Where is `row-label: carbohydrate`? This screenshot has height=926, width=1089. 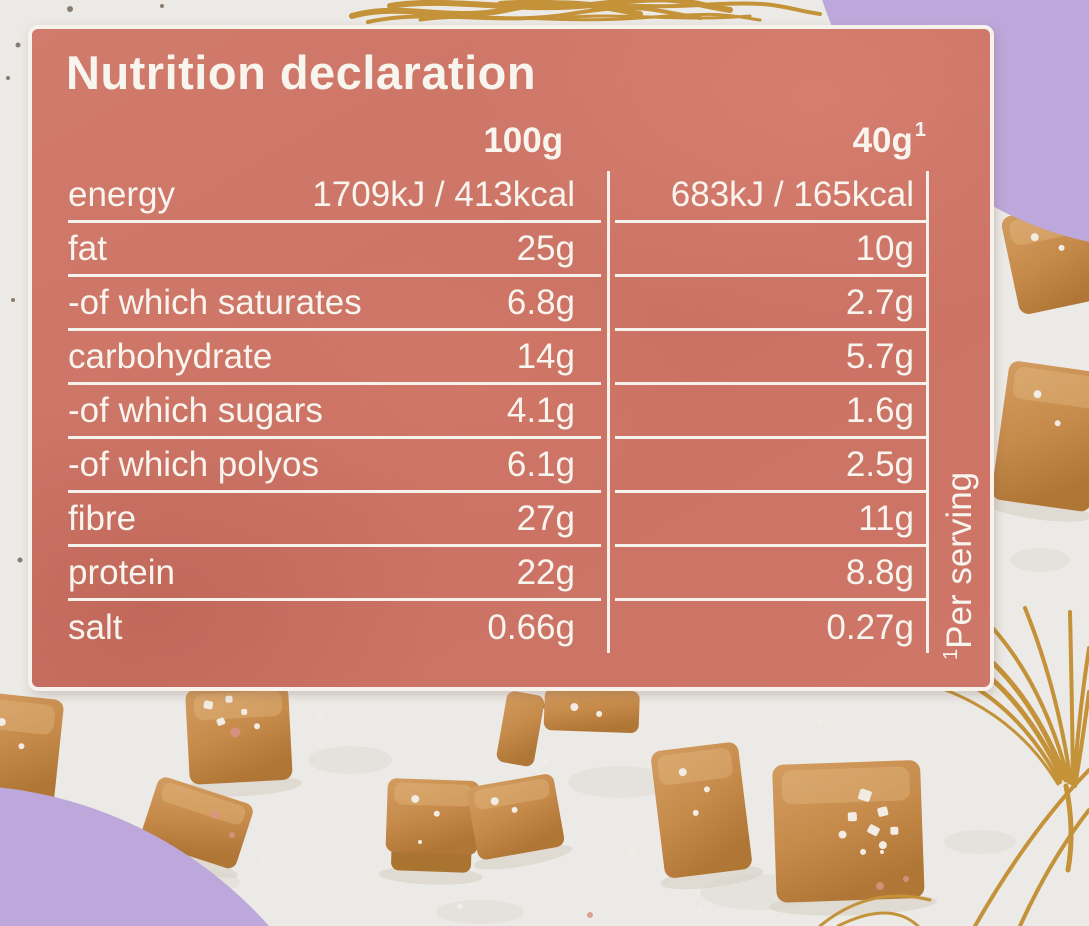
row-label: carbohydrate is located at coordinates (170, 356).